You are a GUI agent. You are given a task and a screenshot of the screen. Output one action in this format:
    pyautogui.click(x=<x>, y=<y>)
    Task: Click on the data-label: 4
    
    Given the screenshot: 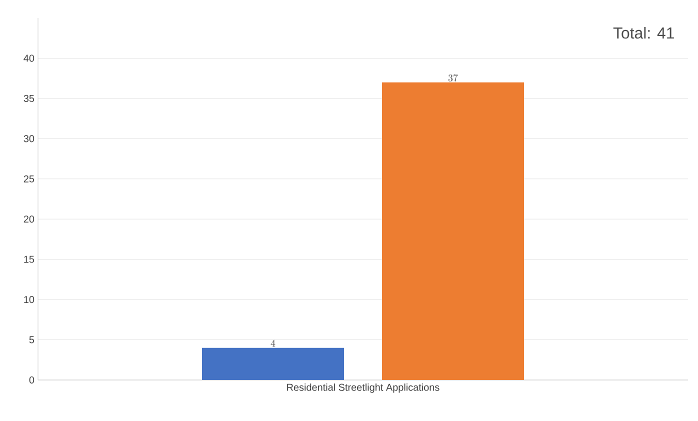 What is the action you would take?
    pyautogui.click(x=273, y=343)
    